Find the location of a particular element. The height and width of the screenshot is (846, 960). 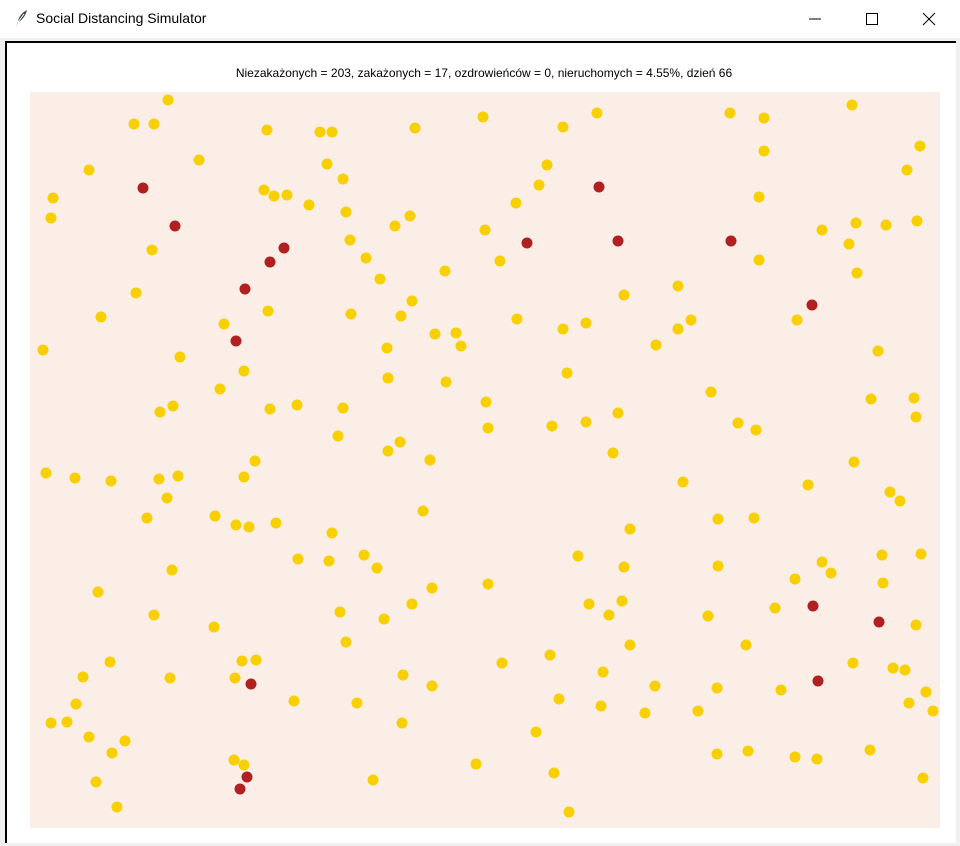

minimize-icon is located at coordinates (815, 19).